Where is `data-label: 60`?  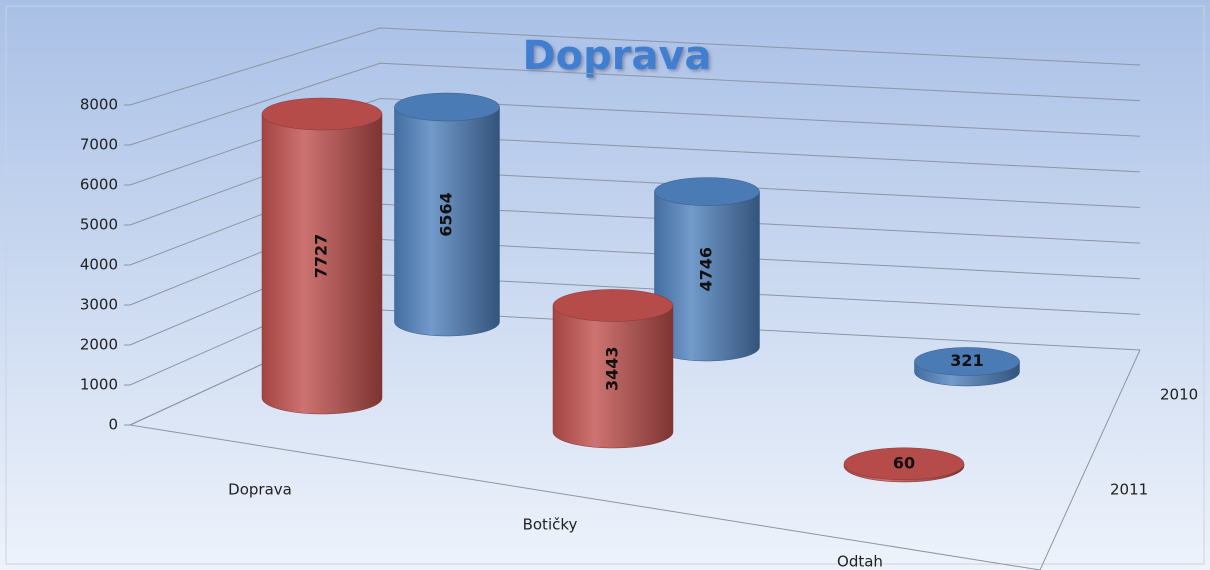 data-label: 60 is located at coordinates (904, 462).